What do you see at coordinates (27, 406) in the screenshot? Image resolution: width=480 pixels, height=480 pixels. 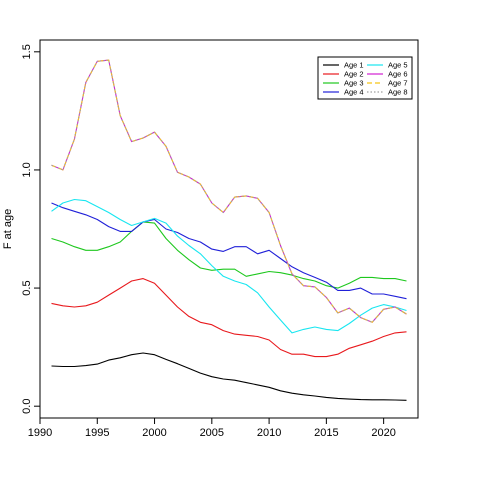 I see `y-tick-label: 0.0` at bounding box center [27, 406].